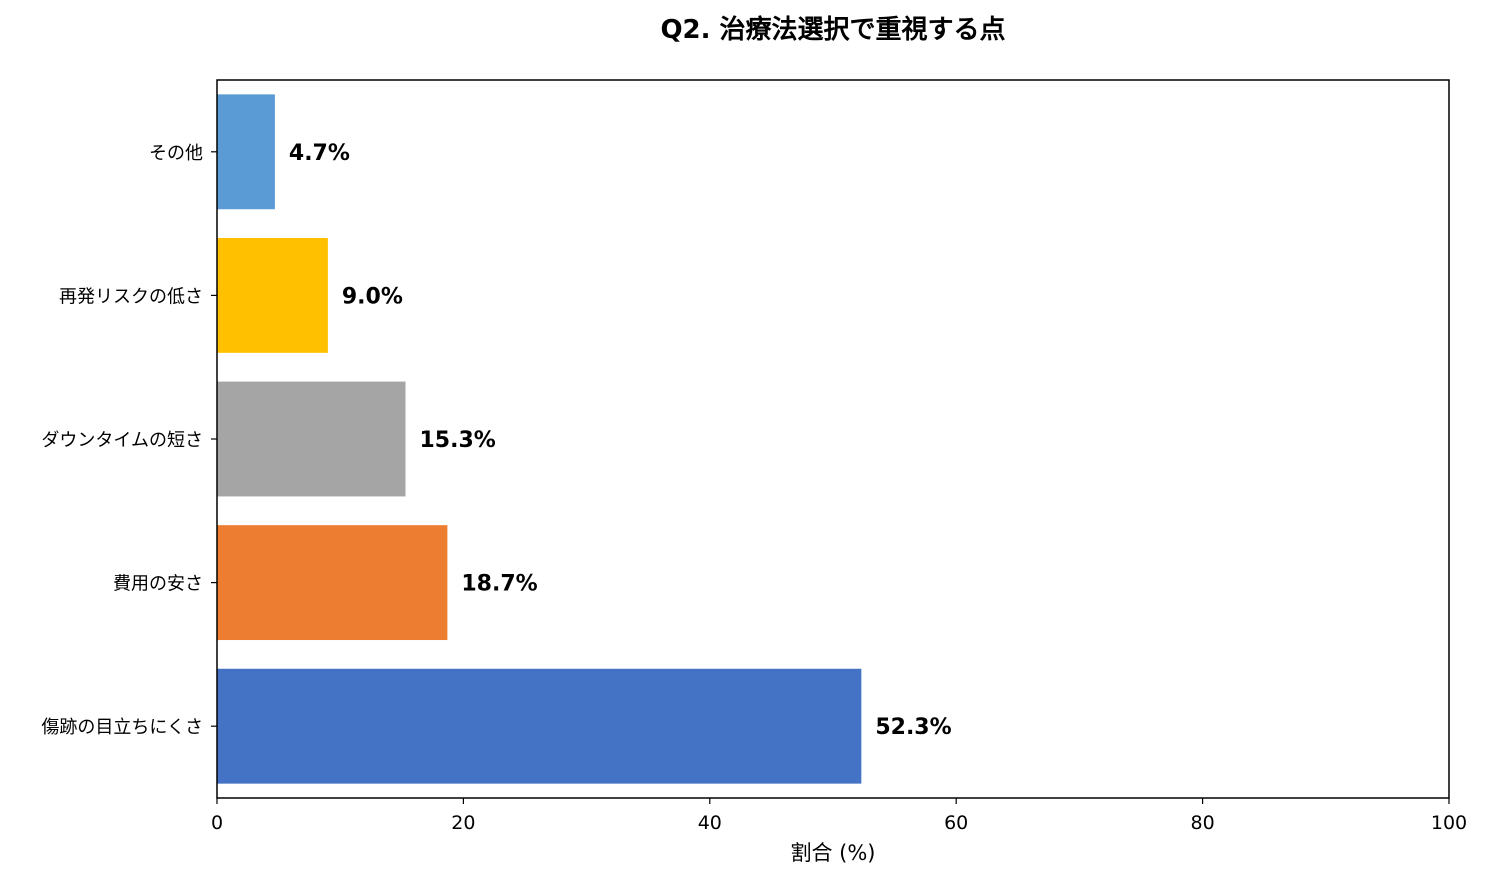 The height and width of the screenshot is (881, 1485). Describe the element at coordinates (158, 584) in the screenshot. I see `y-tick-label-1: 費用の安さ` at that location.